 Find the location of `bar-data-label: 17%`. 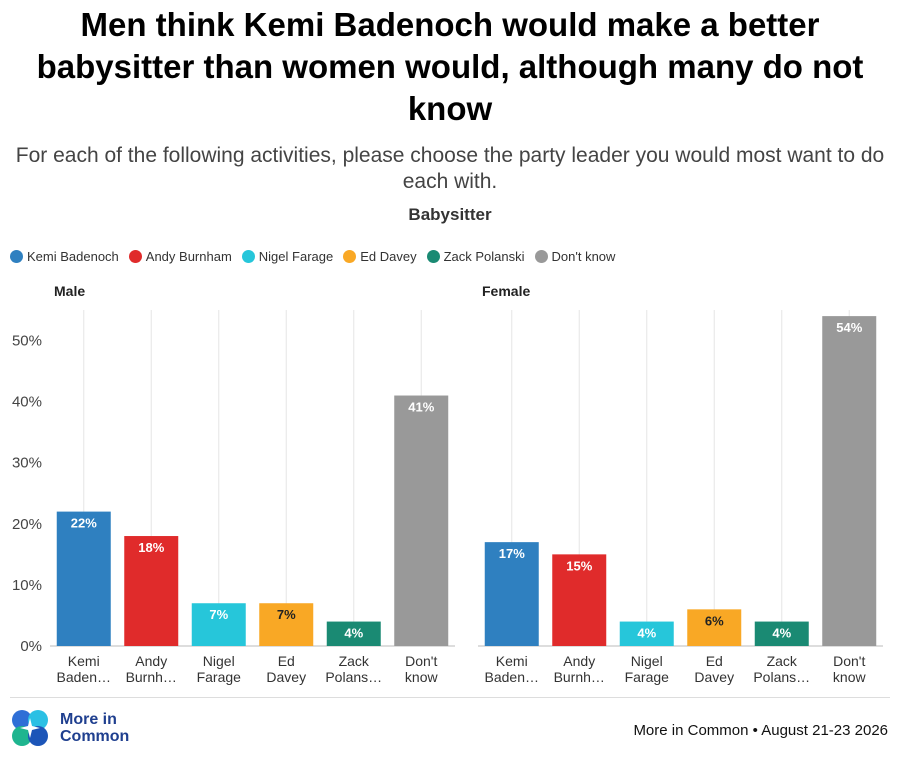

bar-data-label: 17% is located at coordinates (512, 553).